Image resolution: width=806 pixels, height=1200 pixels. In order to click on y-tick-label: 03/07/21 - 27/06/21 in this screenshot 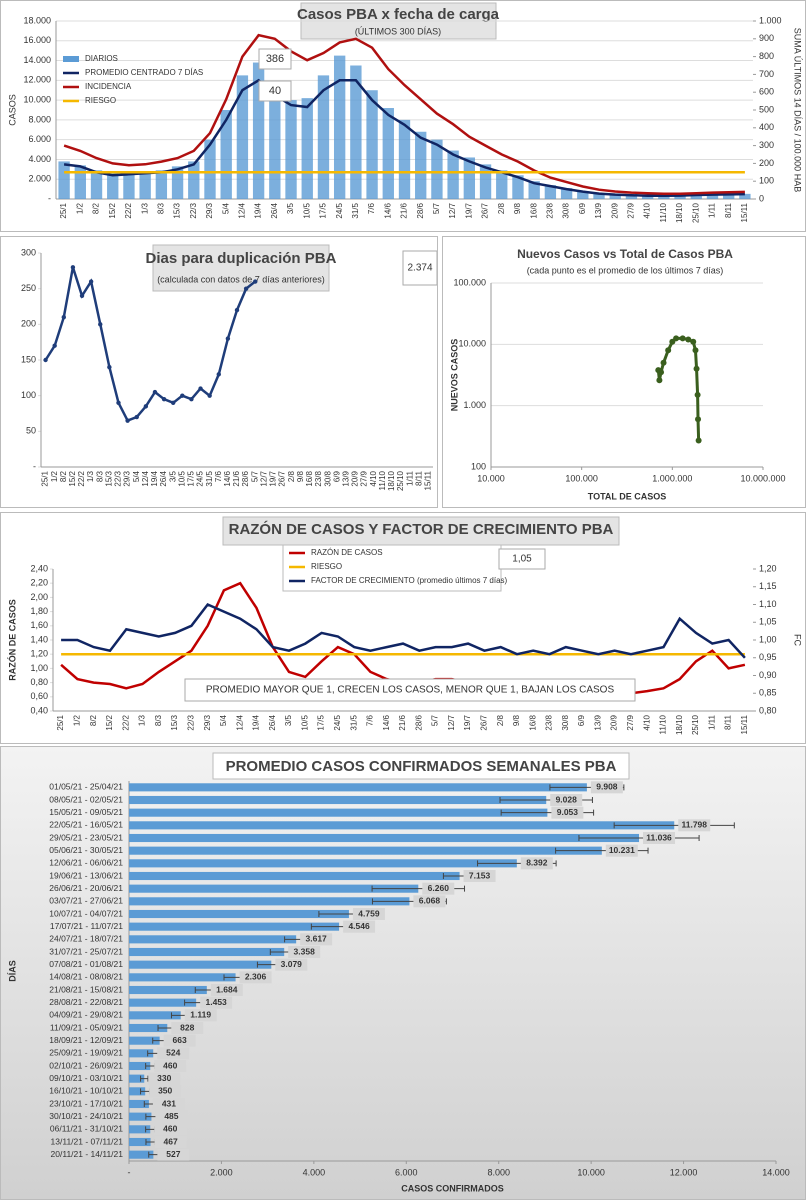, I will do `click(86, 901)`.